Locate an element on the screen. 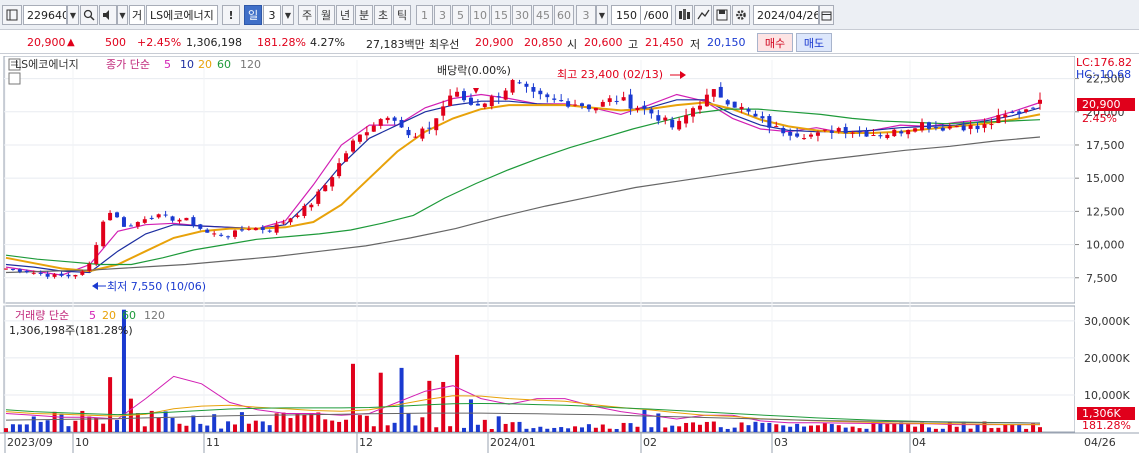 This screenshot has width=1139, height=453. interval-button-1: 1 is located at coordinates (424, 15).